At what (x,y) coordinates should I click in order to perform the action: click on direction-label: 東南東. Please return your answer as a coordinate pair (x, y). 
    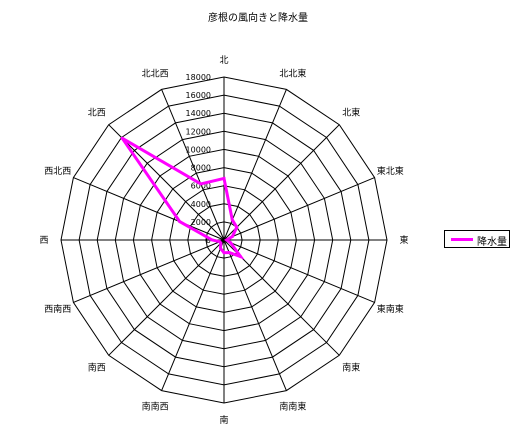
    Looking at the image, I should click on (390, 309).